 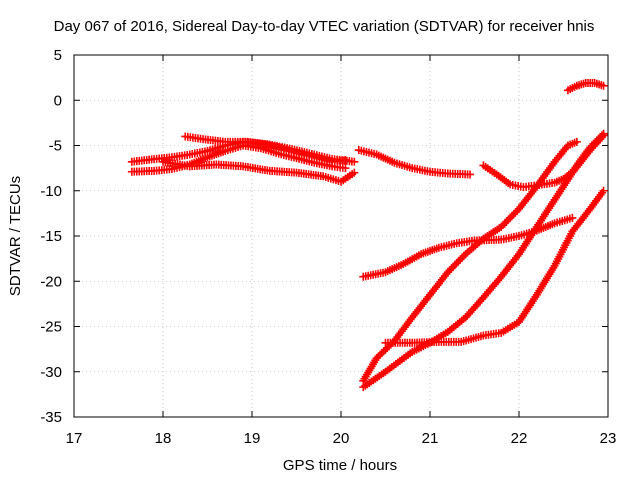 What do you see at coordinates (55, 146) in the screenshot?
I see `y-tick-label: -5` at bounding box center [55, 146].